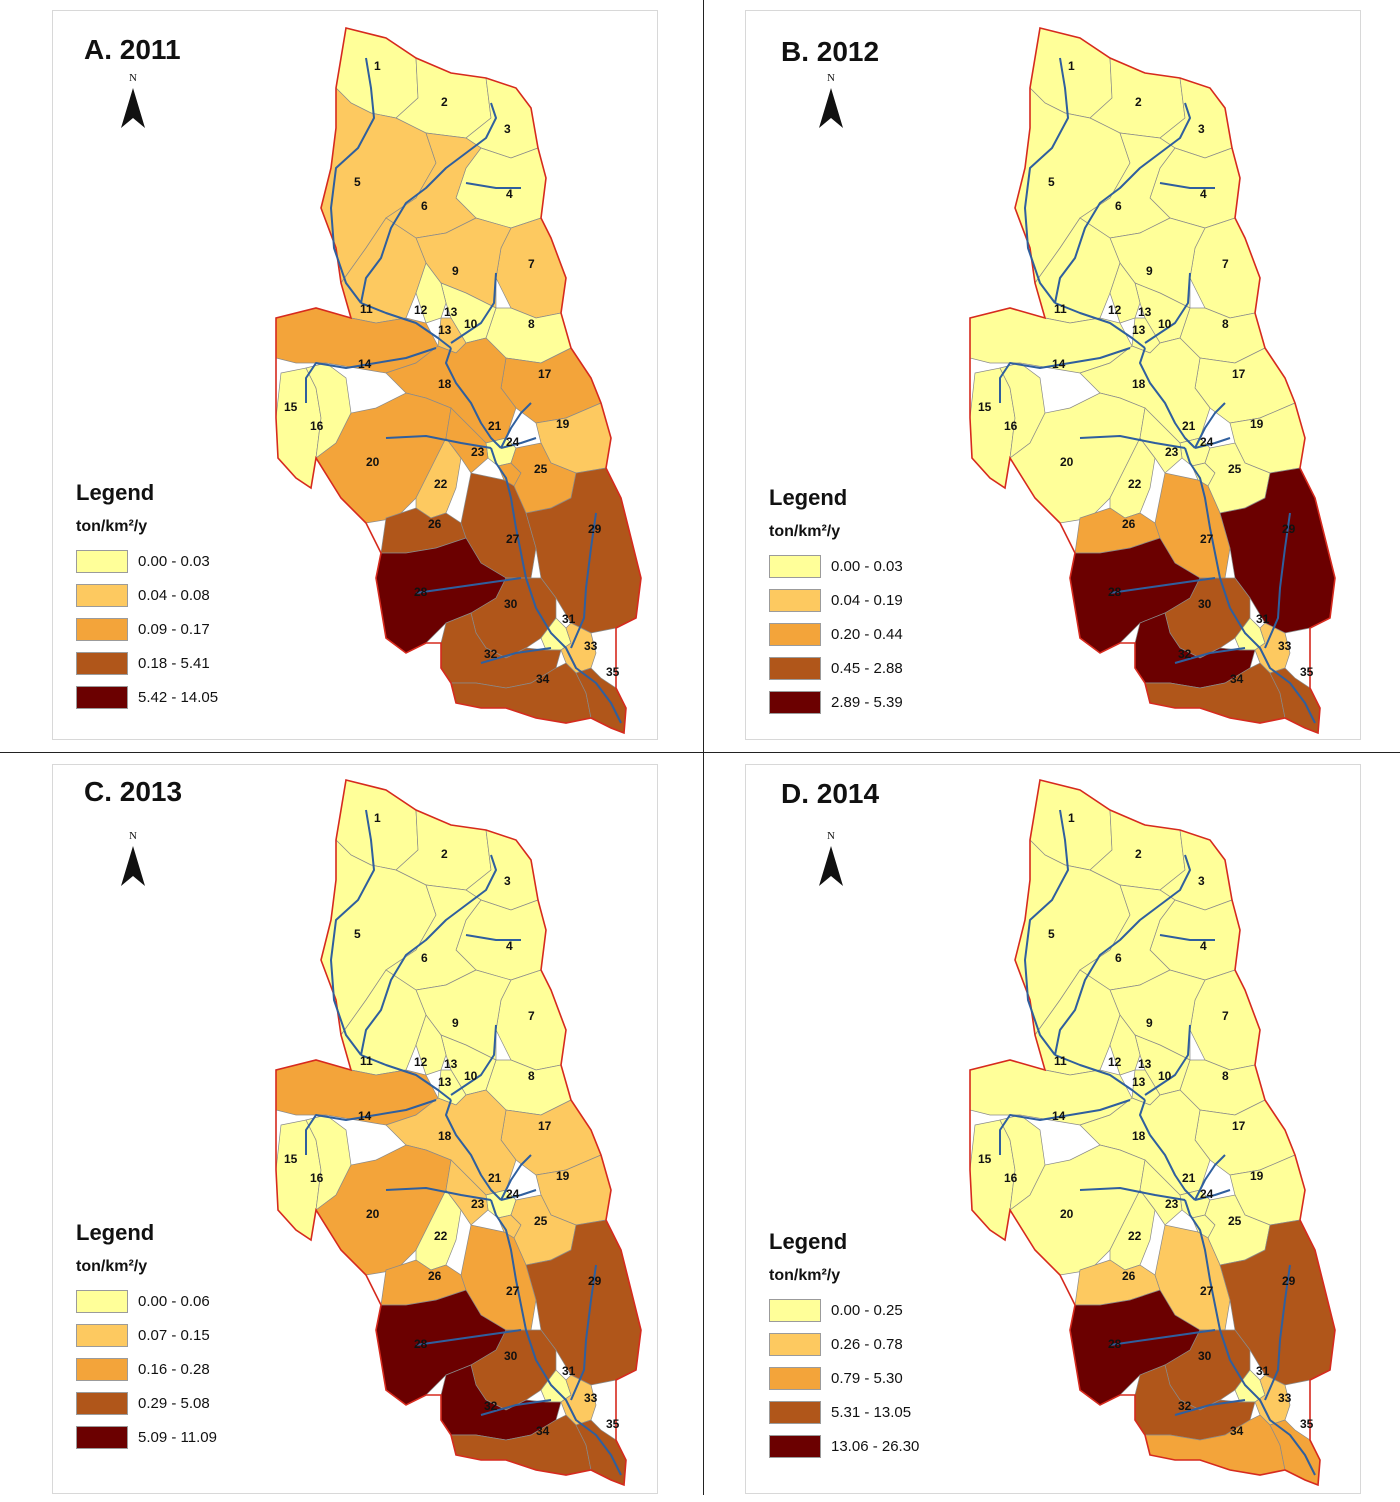  Describe the element at coordinates (875, 1446) in the screenshot. I see `legend-label: 13.06 - 26.30` at that location.